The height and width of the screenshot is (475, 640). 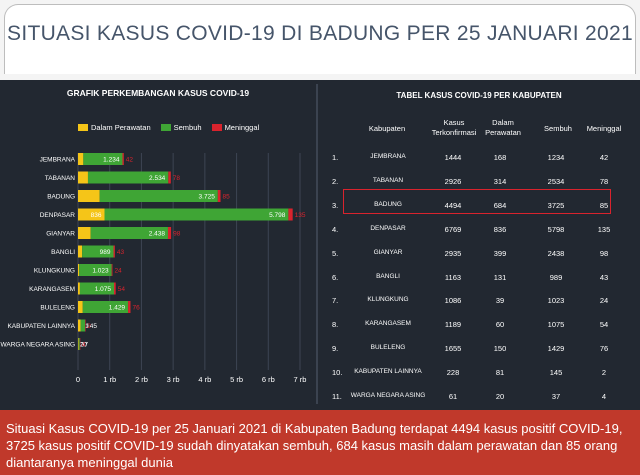 I want to click on table-row: 3. BADUNG 4494 684 3725 85, so click(x=479, y=206).